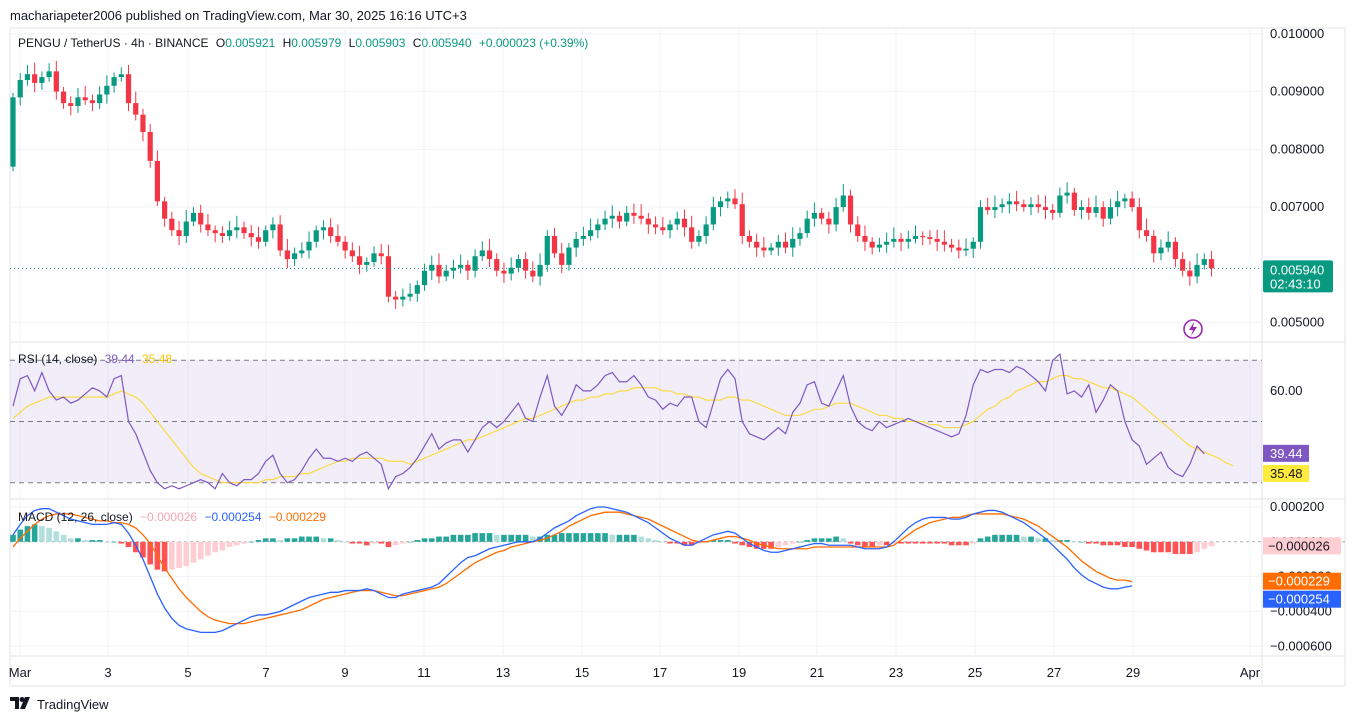 The image size is (1355, 726). What do you see at coordinates (265, 672) in the screenshot?
I see `x-tick-label: 7` at bounding box center [265, 672].